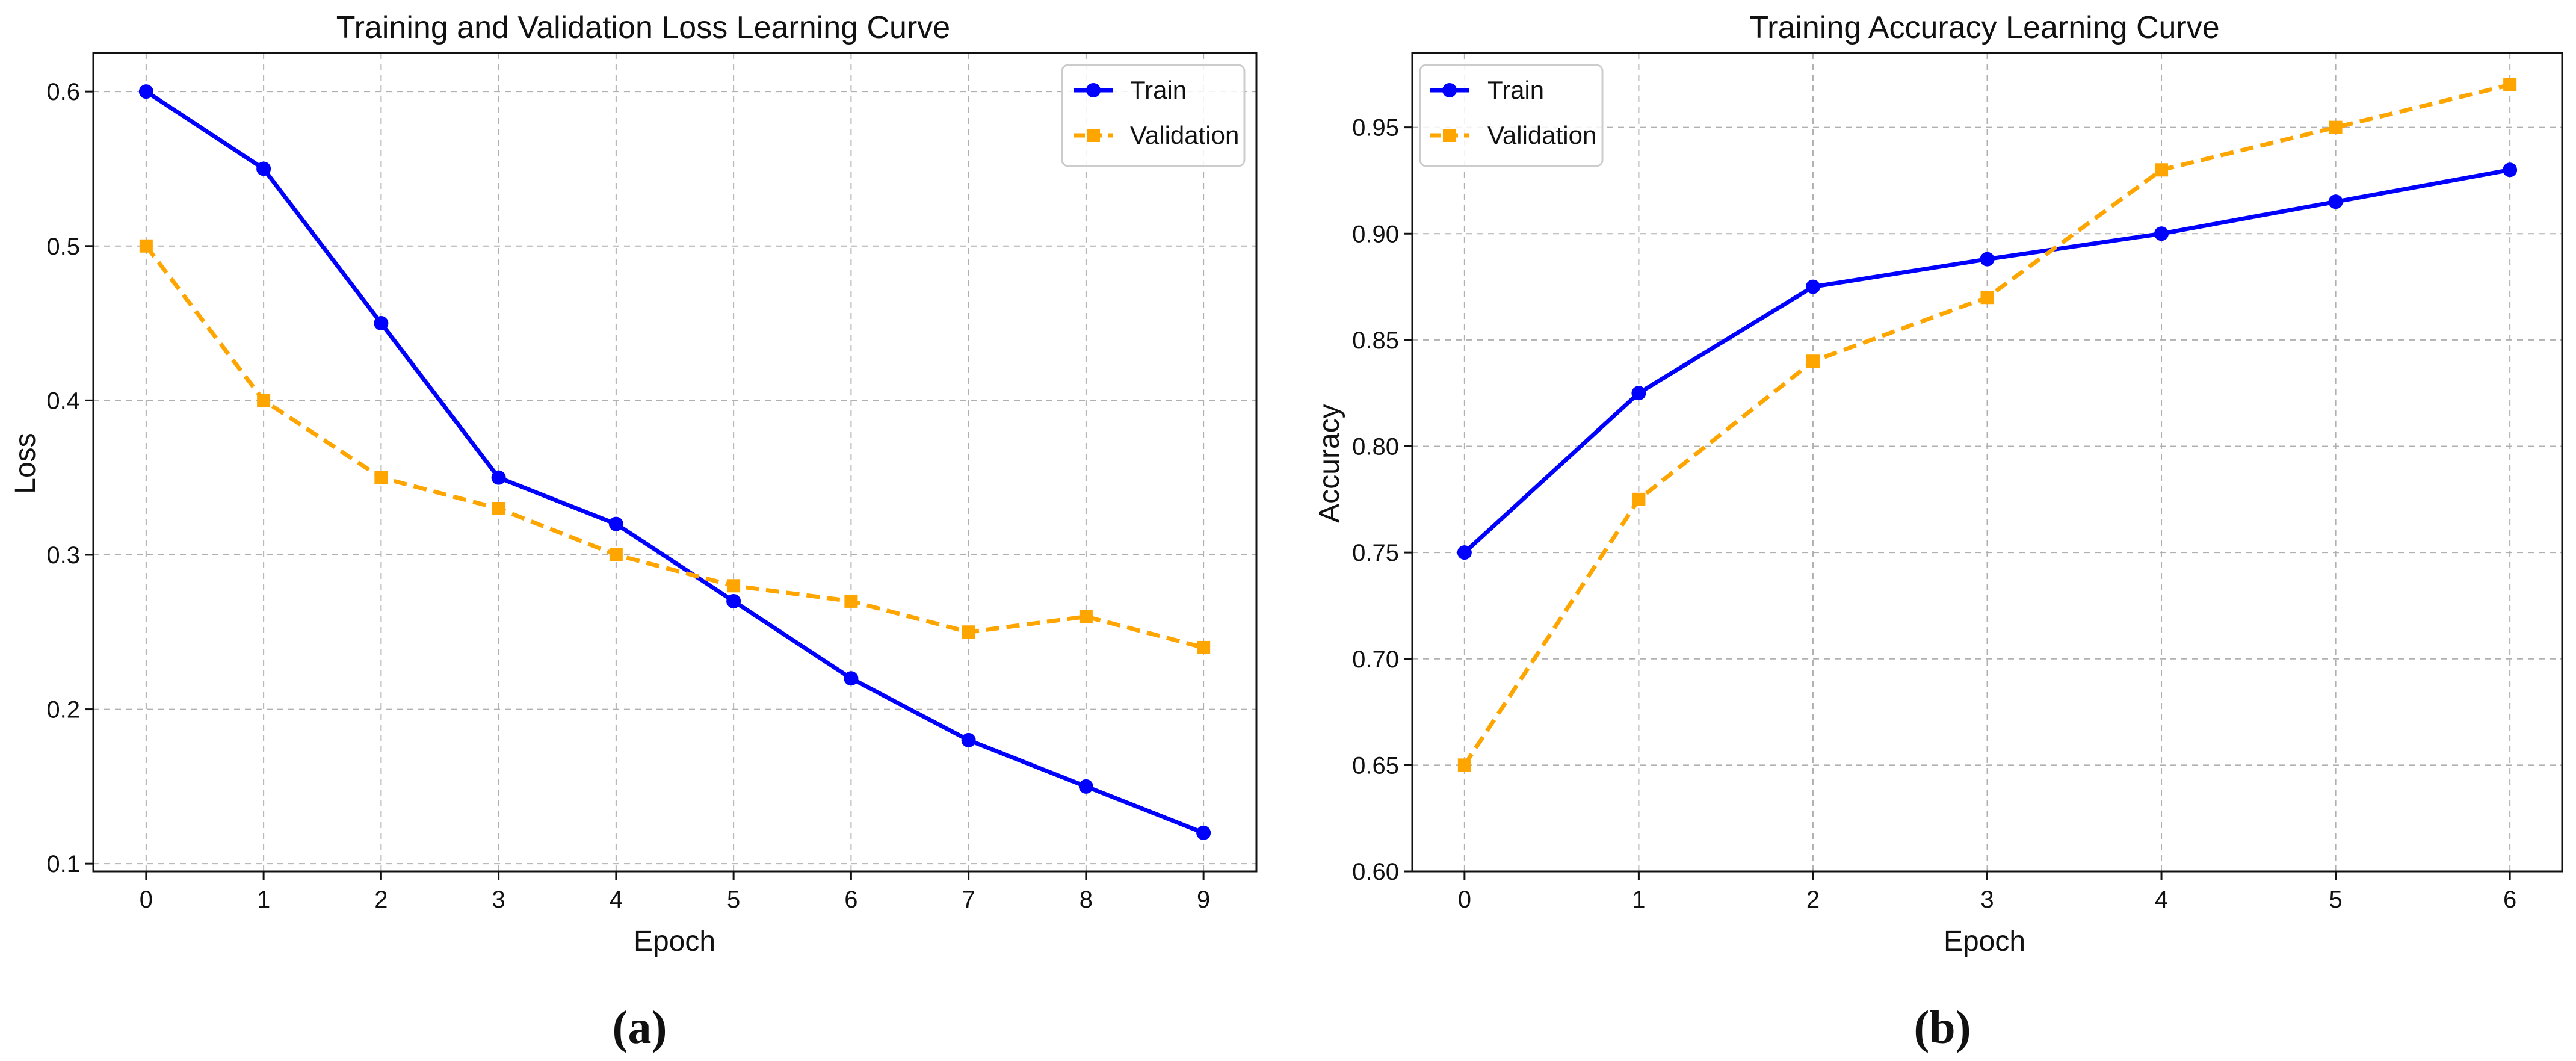 The width and height of the screenshot is (2576, 1061). I want to click on accuracy-y-tick-label: 0.90, so click(1375, 234).